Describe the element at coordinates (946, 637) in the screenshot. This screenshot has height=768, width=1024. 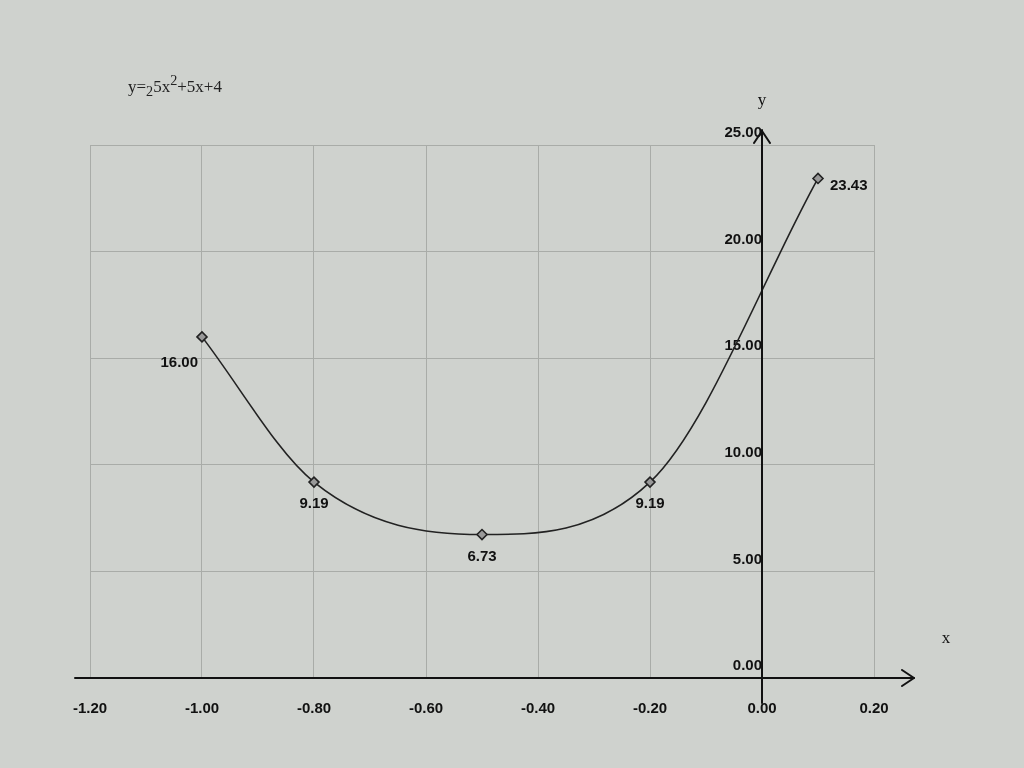
I see `x-axis-title: x` at that location.